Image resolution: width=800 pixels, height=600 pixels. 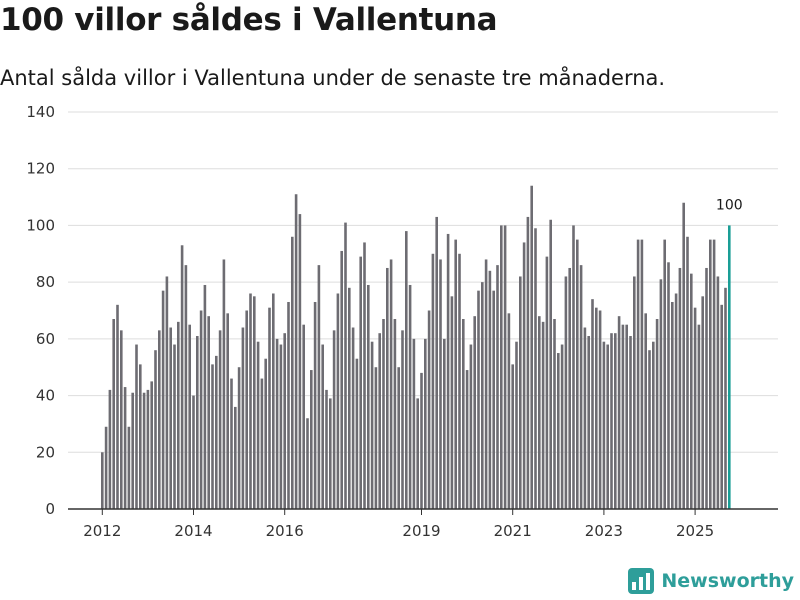 I want to click on x-tick-label: 2014, so click(x=193, y=531).